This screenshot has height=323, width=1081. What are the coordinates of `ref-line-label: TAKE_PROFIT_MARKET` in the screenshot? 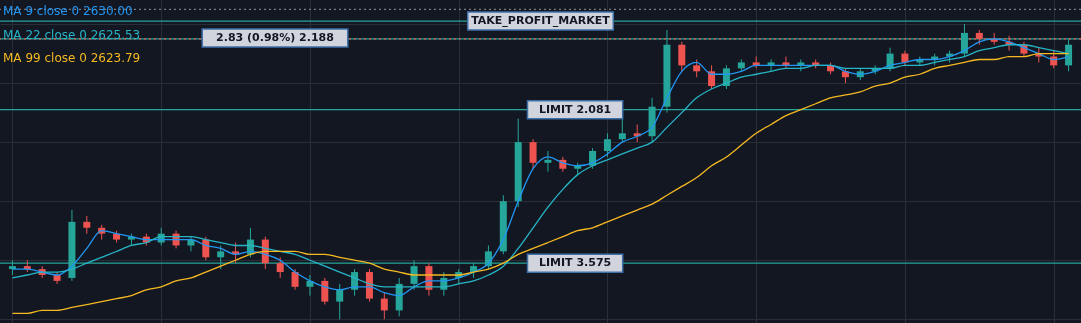 It's located at (541, 21).